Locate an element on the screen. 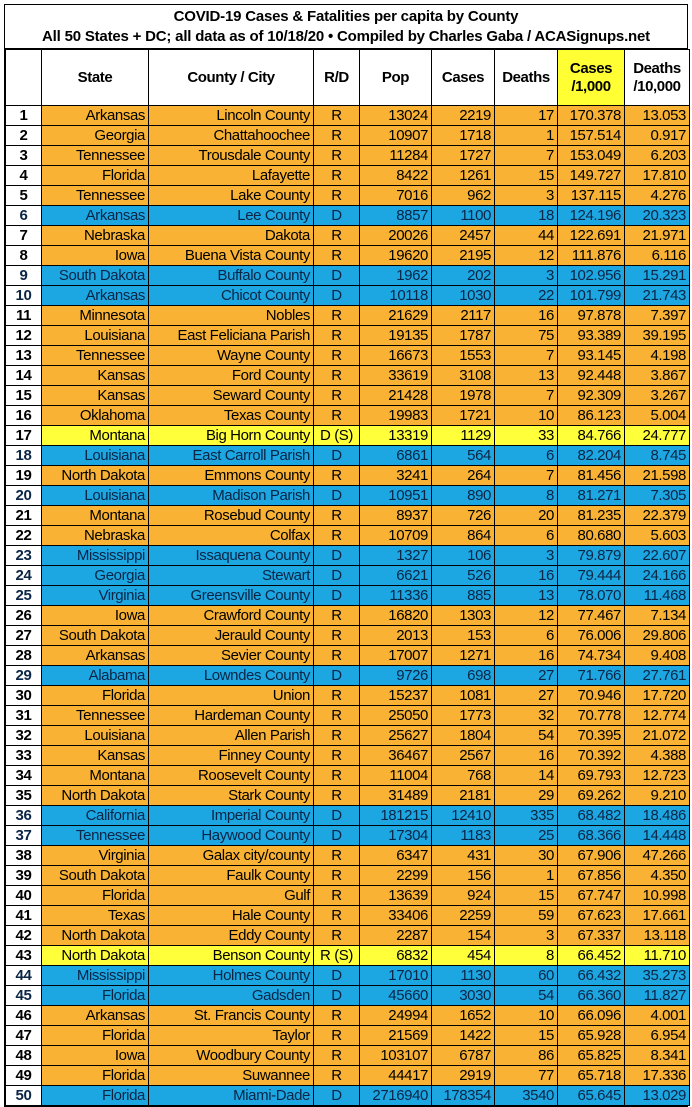 This screenshot has height=1107, width=692. cases-cell: 924 is located at coordinates (463, 895).